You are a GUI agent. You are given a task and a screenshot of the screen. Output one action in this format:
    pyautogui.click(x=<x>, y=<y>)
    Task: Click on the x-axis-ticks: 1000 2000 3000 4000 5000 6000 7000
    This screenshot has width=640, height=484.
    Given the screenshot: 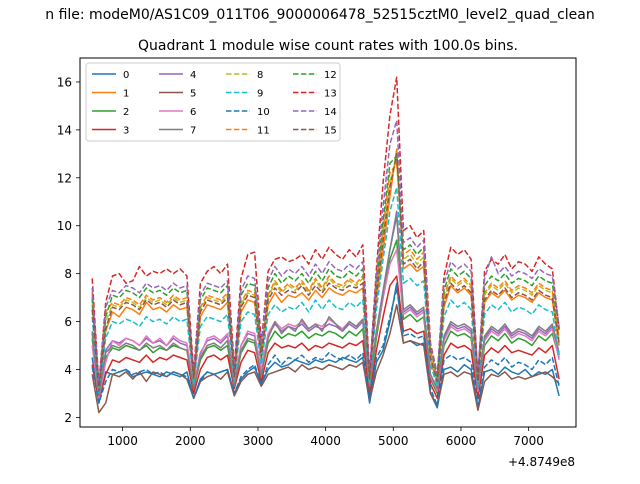 What is the action you would take?
    pyautogui.click(x=325, y=437)
    